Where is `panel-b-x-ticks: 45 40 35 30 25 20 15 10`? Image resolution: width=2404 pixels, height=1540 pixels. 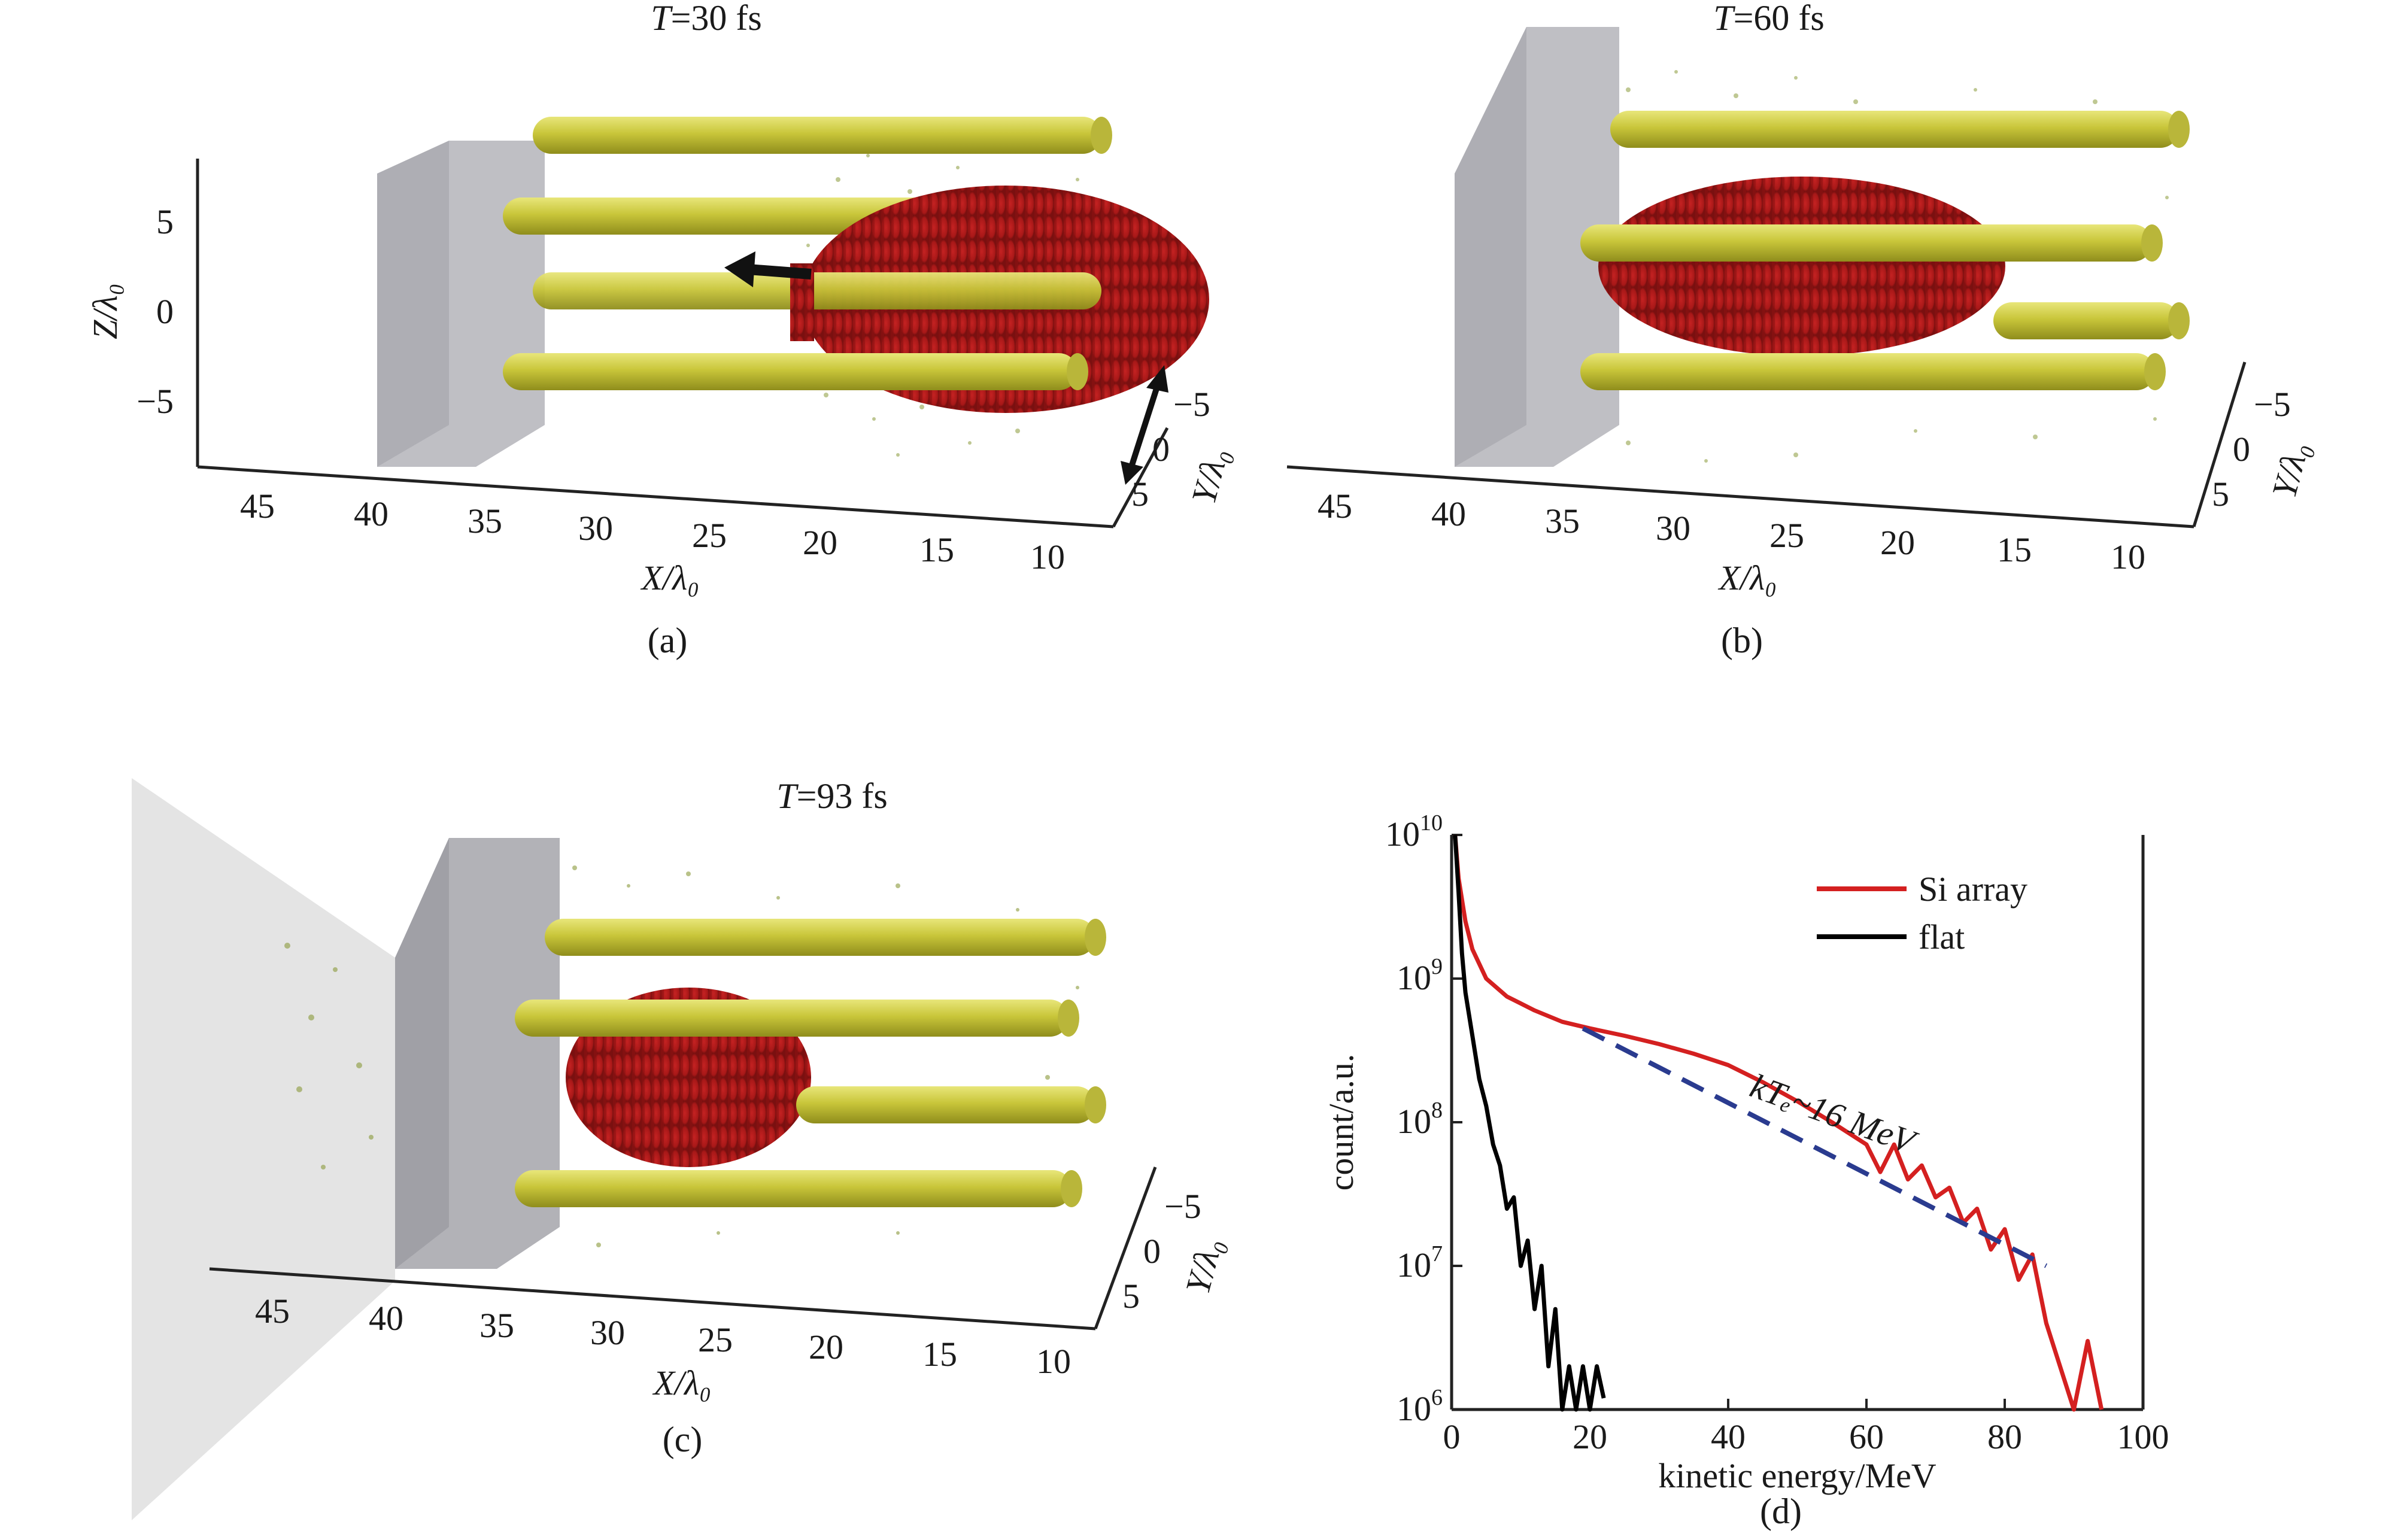
panel-b-x-ticks: 45 40 35 30 25 20 15 10 is located at coordinates (1731, 531).